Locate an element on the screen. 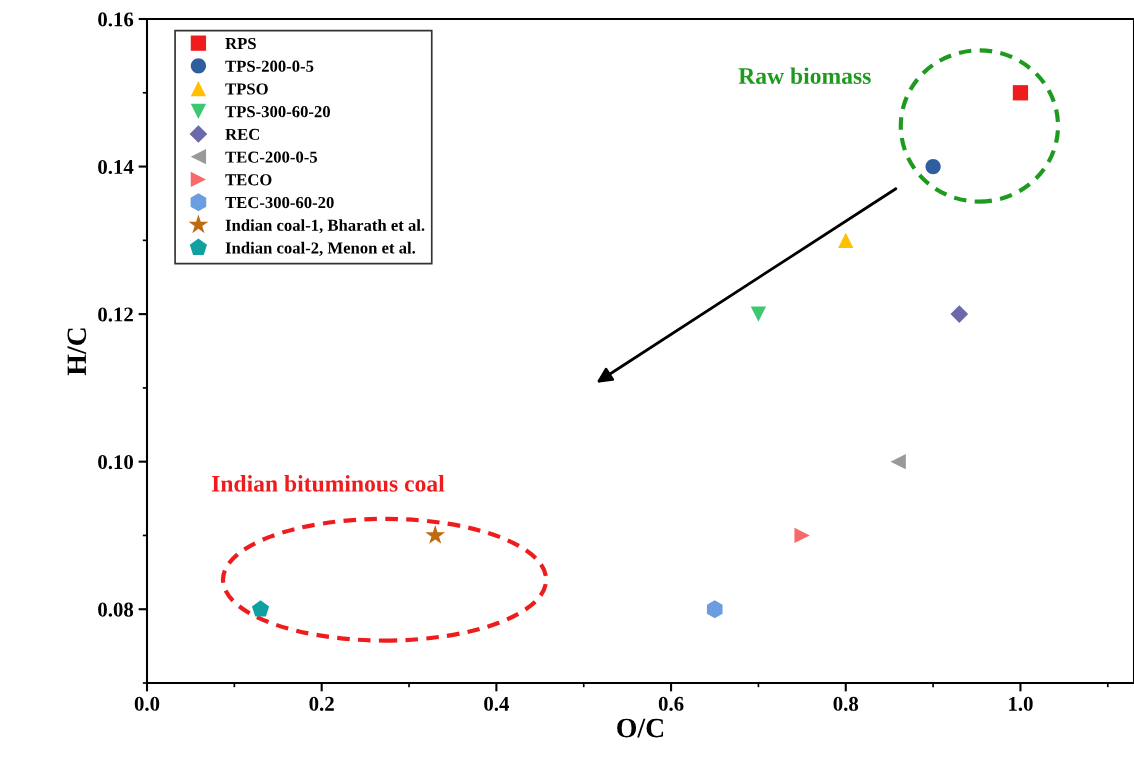 Image resolution: width=1134 pixels, height=769 pixels. x-tick-label: 0.6 is located at coordinates (671, 703).